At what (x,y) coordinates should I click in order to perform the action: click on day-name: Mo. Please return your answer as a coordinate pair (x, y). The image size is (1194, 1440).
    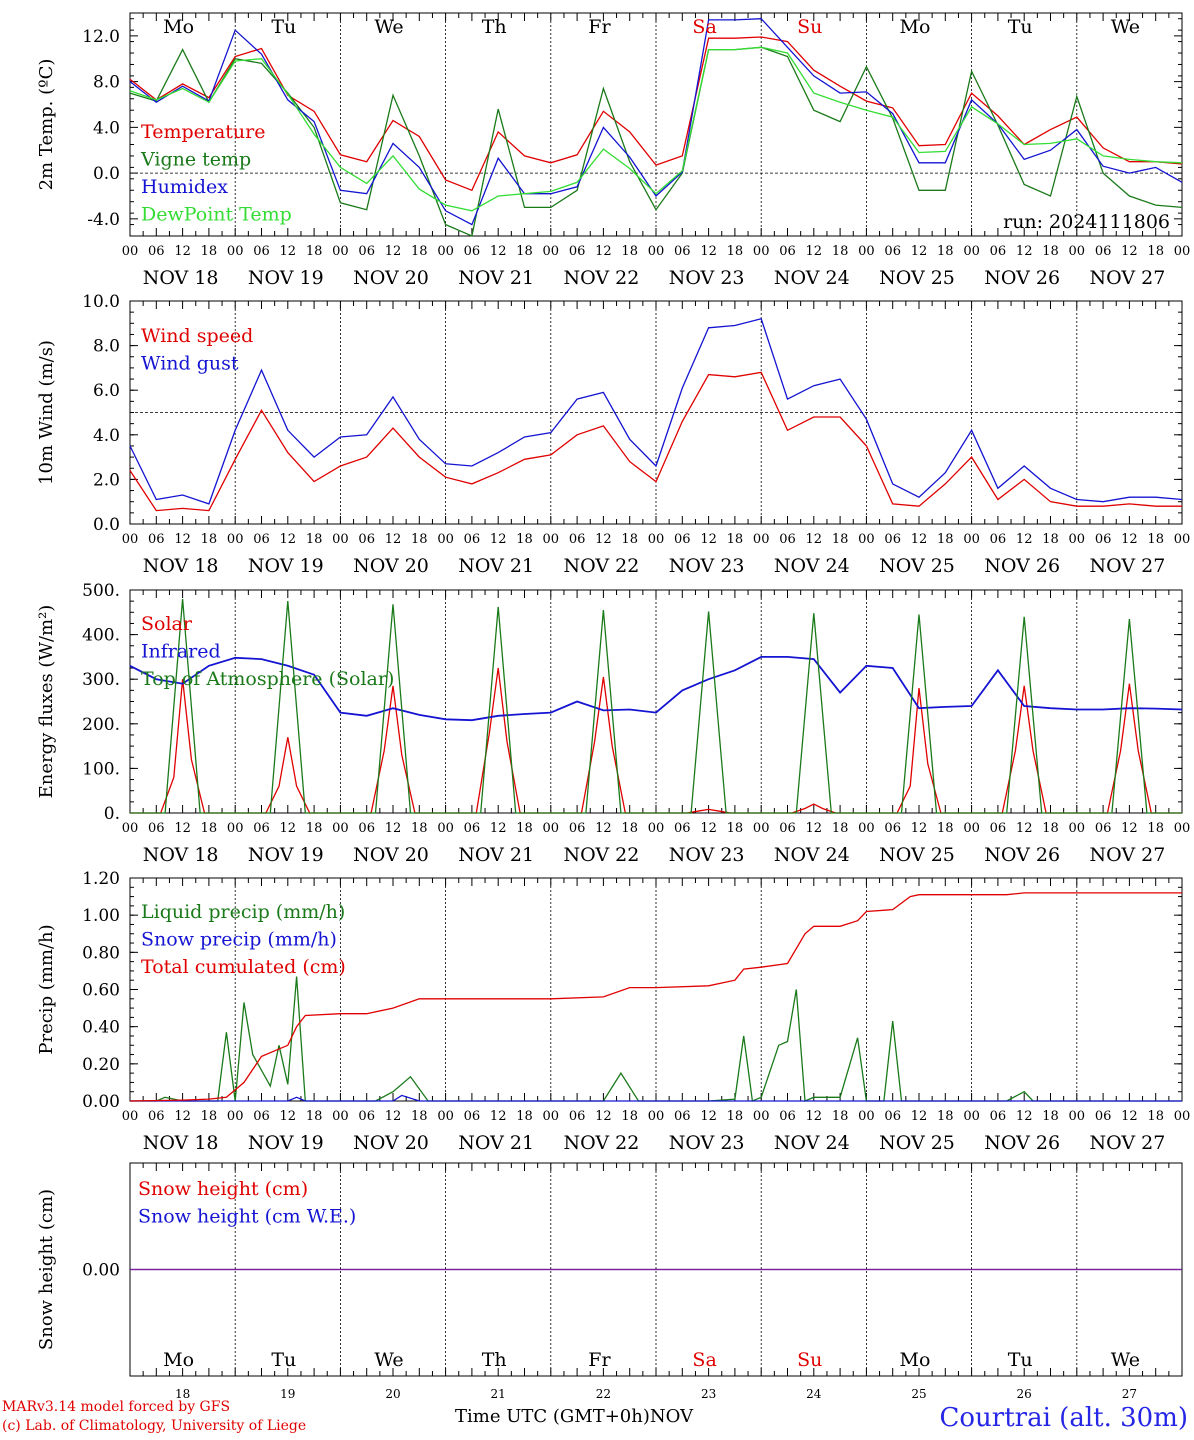
    Looking at the image, I should click on (915, 1360).